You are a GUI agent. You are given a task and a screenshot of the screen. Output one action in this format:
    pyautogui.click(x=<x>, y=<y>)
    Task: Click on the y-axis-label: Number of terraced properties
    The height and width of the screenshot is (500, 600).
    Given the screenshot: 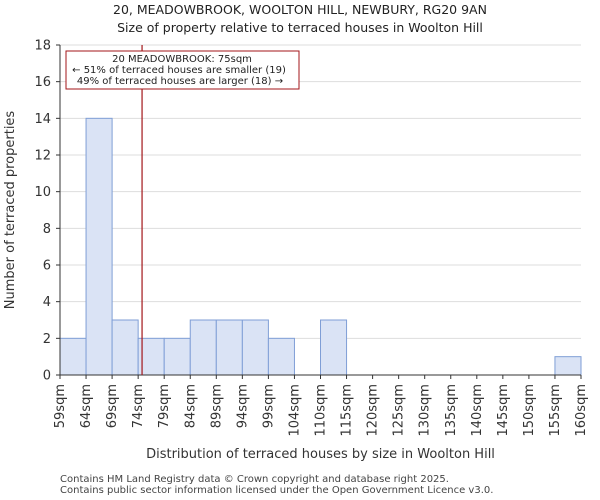 What is the action you would take?
    pyautogui.click(x=10, y=210)
    